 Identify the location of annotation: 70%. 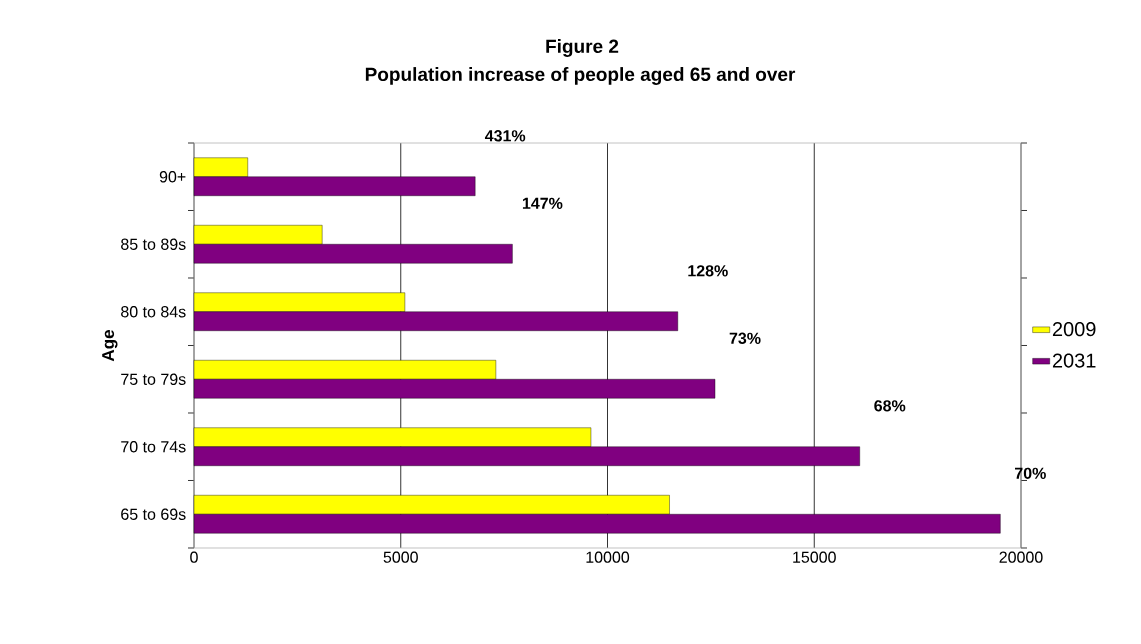
(1030, 473).